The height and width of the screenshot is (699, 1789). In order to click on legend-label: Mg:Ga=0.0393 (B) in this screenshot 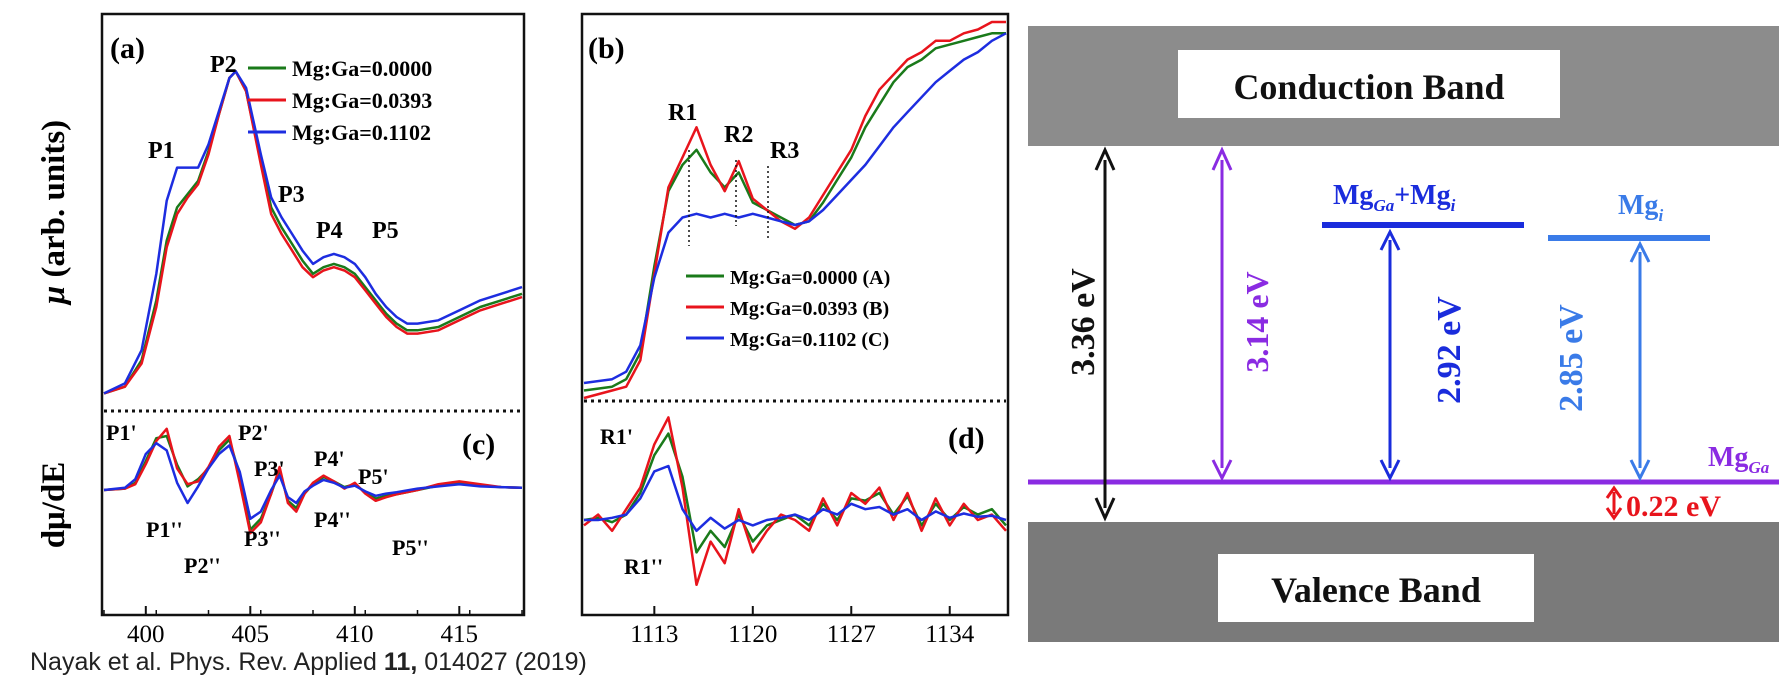, I will do `click(809, 309)`.